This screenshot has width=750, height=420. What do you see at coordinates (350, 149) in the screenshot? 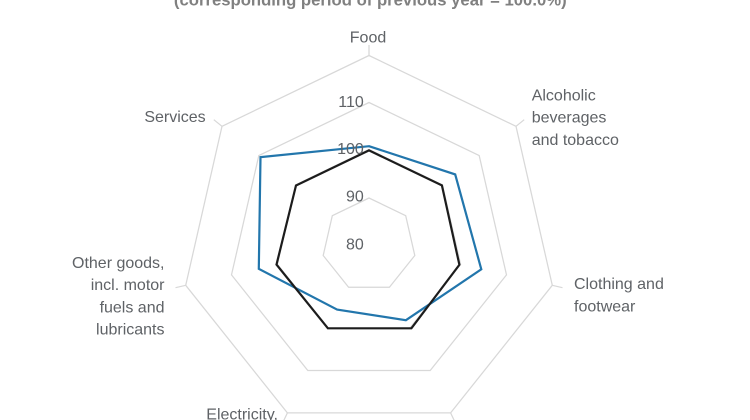
I see `svg-text: 100` at bounding box center [350, 149].